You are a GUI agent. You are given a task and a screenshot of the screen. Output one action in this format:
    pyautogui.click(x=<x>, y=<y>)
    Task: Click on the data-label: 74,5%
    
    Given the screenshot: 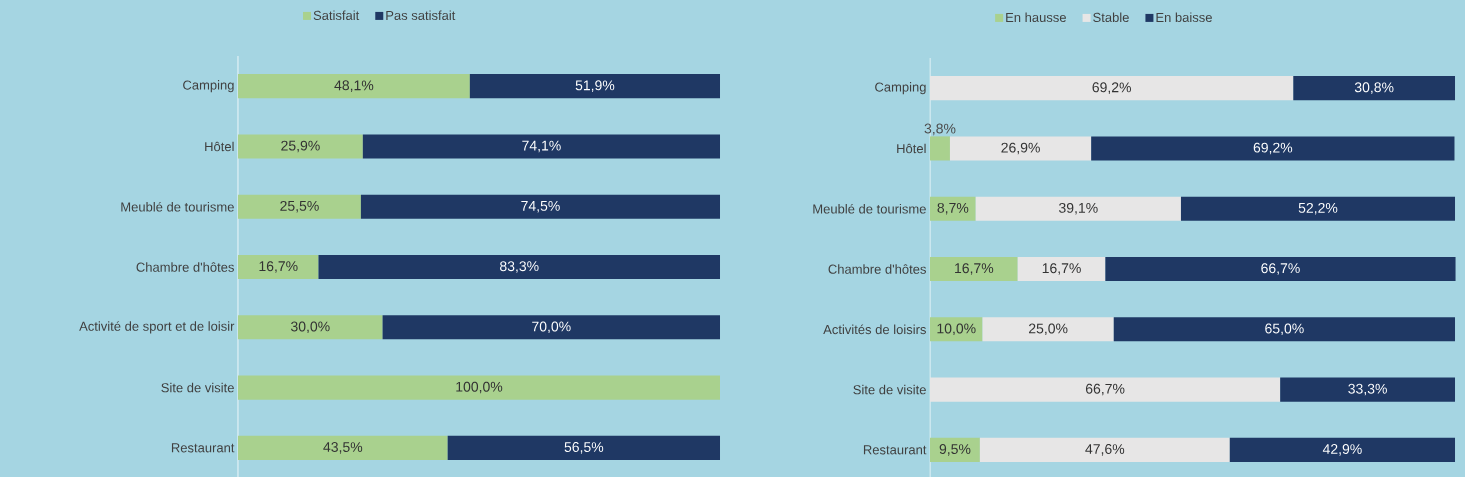 What is the action you would take?
    pyautogui.click(x=540, y=206)
    